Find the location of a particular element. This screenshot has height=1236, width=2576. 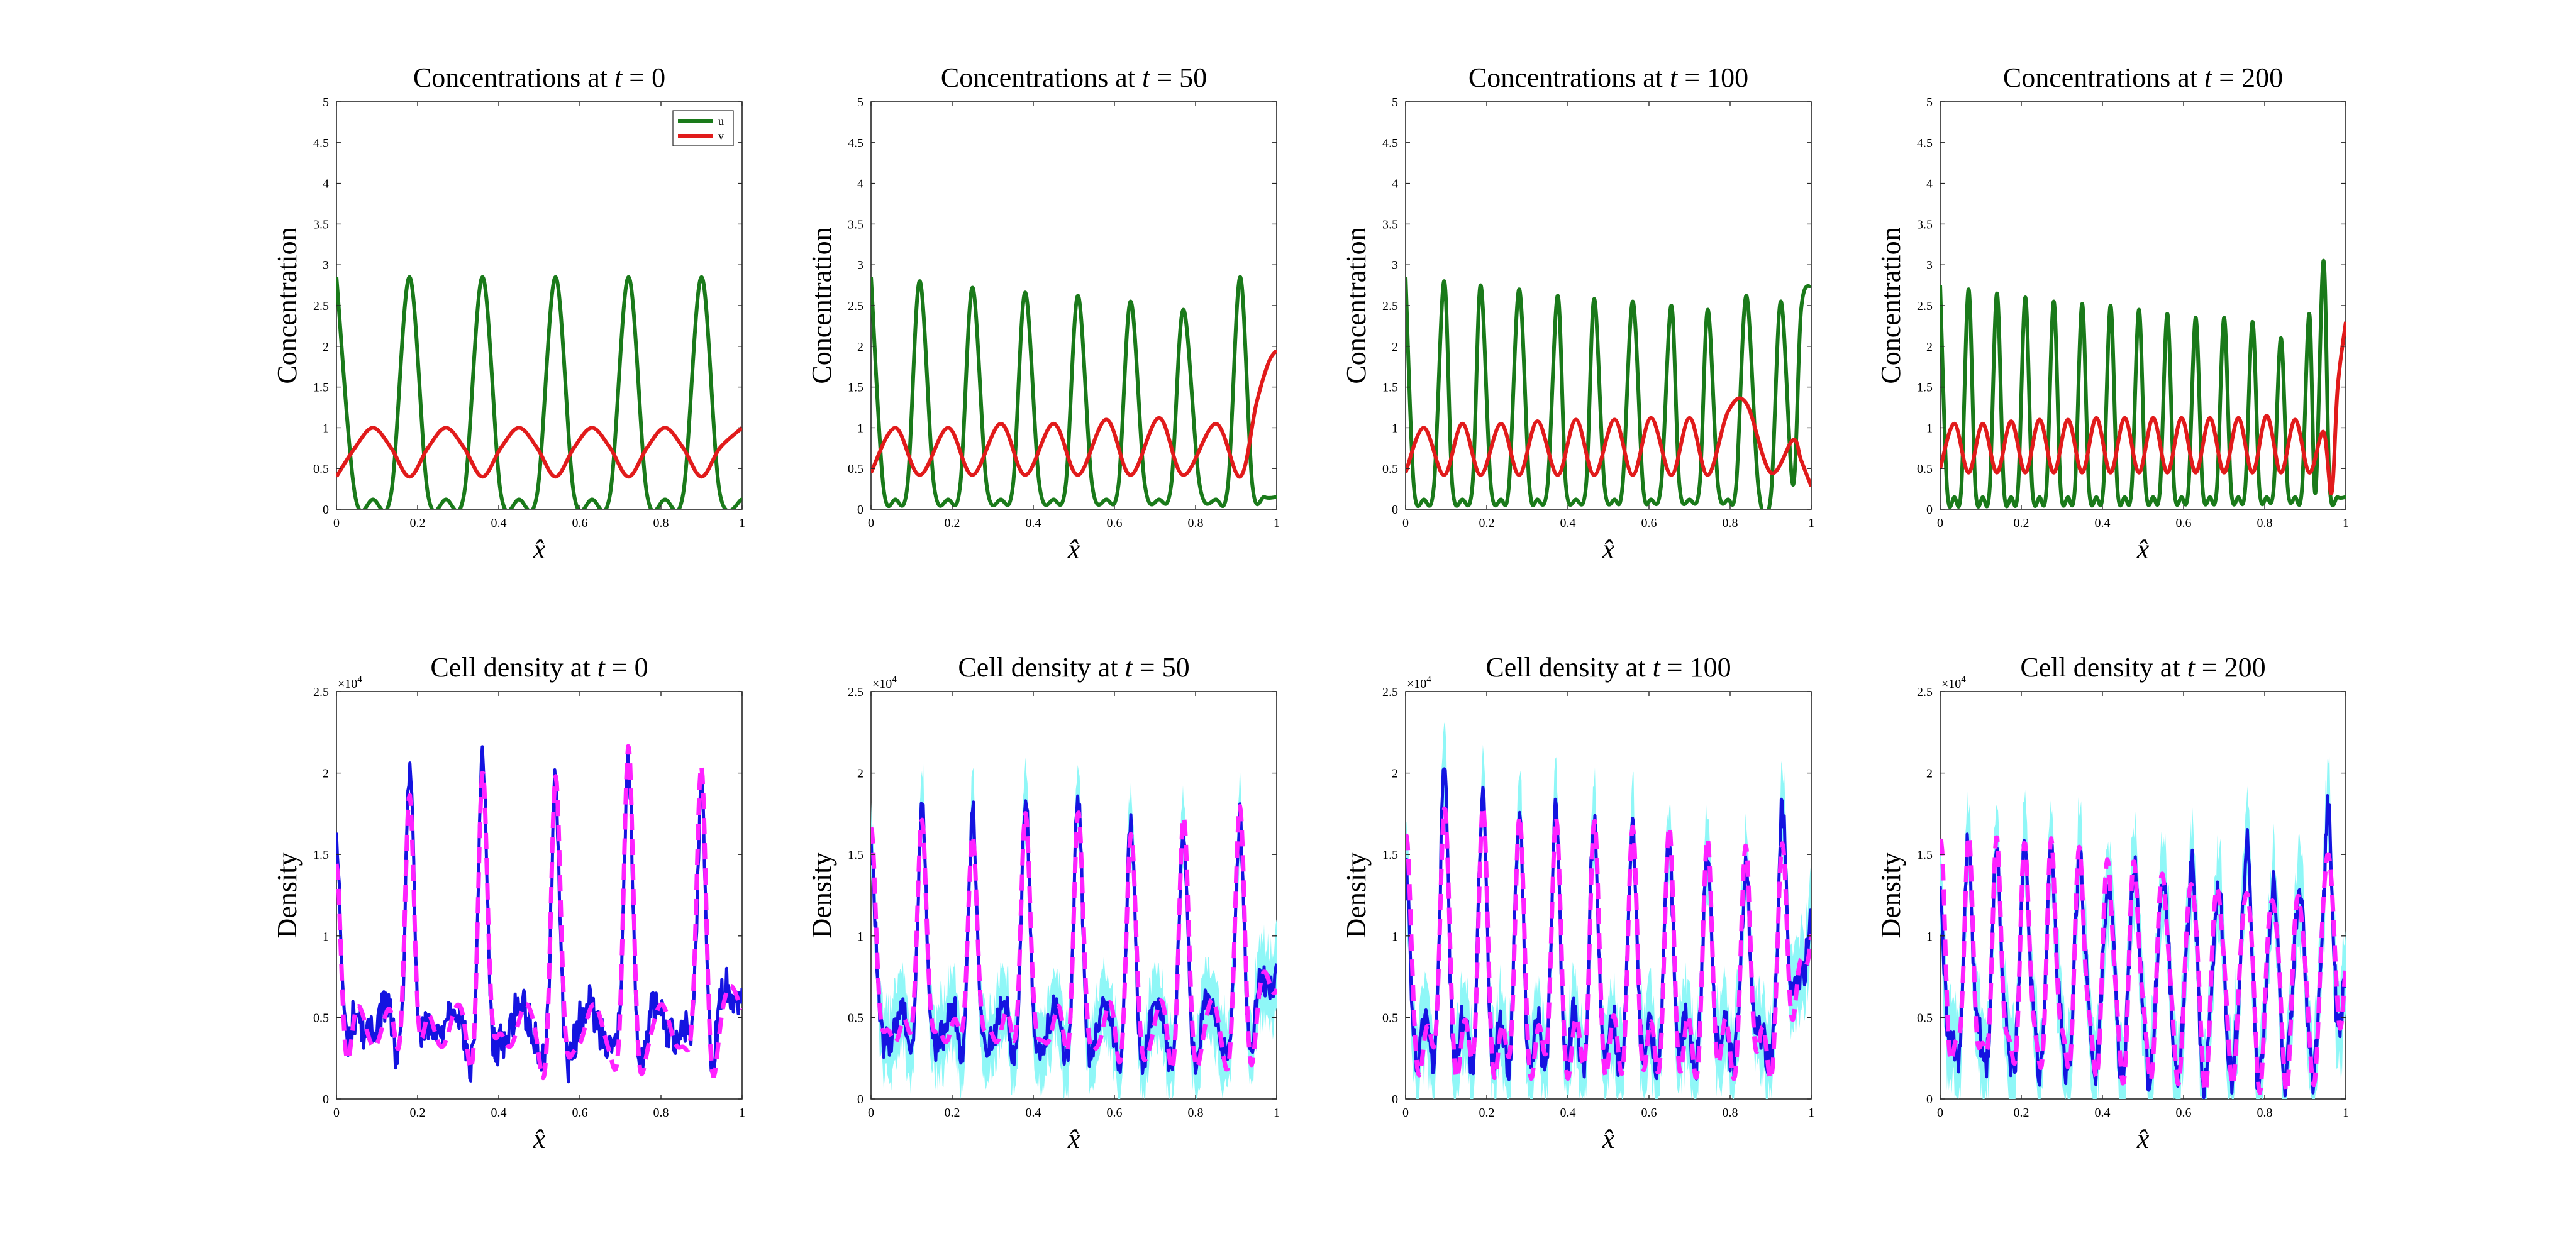

y-exponent-label: ×10⁴ is located at coordinates (884, 683).